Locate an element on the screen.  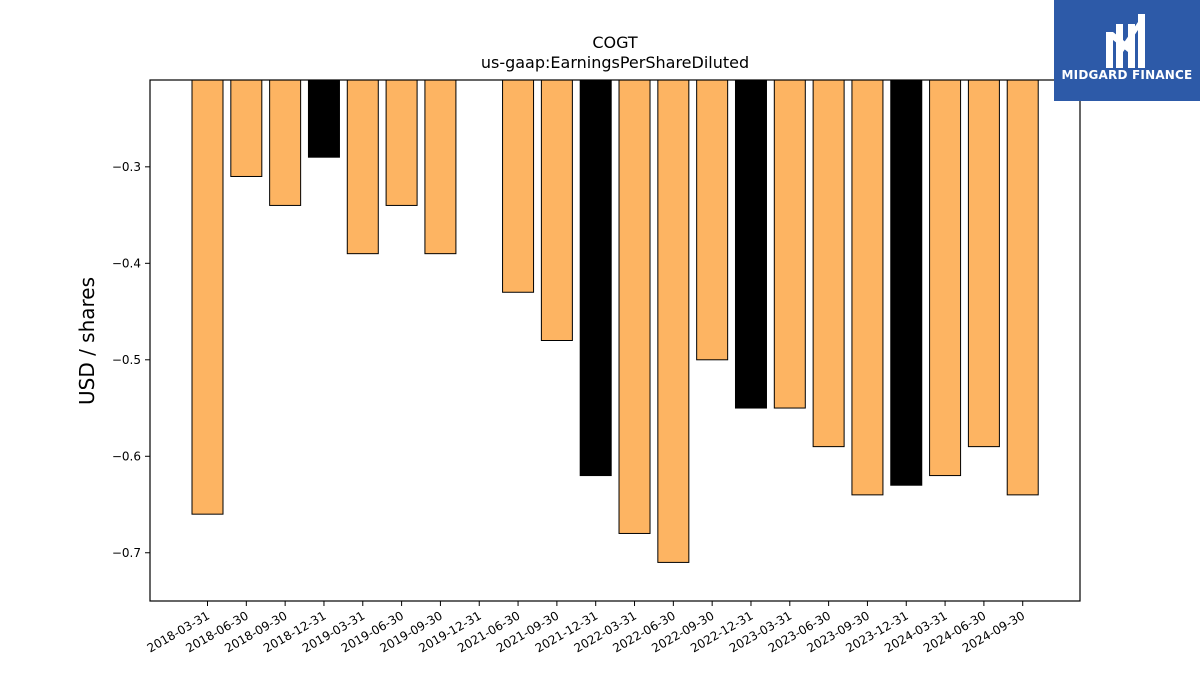
y-tick-label: −0.6 is located at coordinates (126, 456).